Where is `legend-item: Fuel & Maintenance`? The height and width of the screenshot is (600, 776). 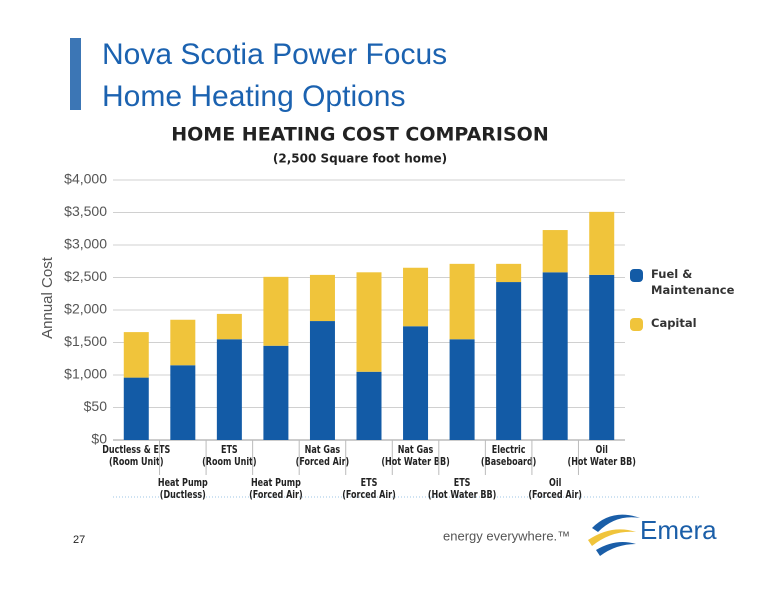
legend-item: Fuel & Maintenance is located at coordinates (685, 282).